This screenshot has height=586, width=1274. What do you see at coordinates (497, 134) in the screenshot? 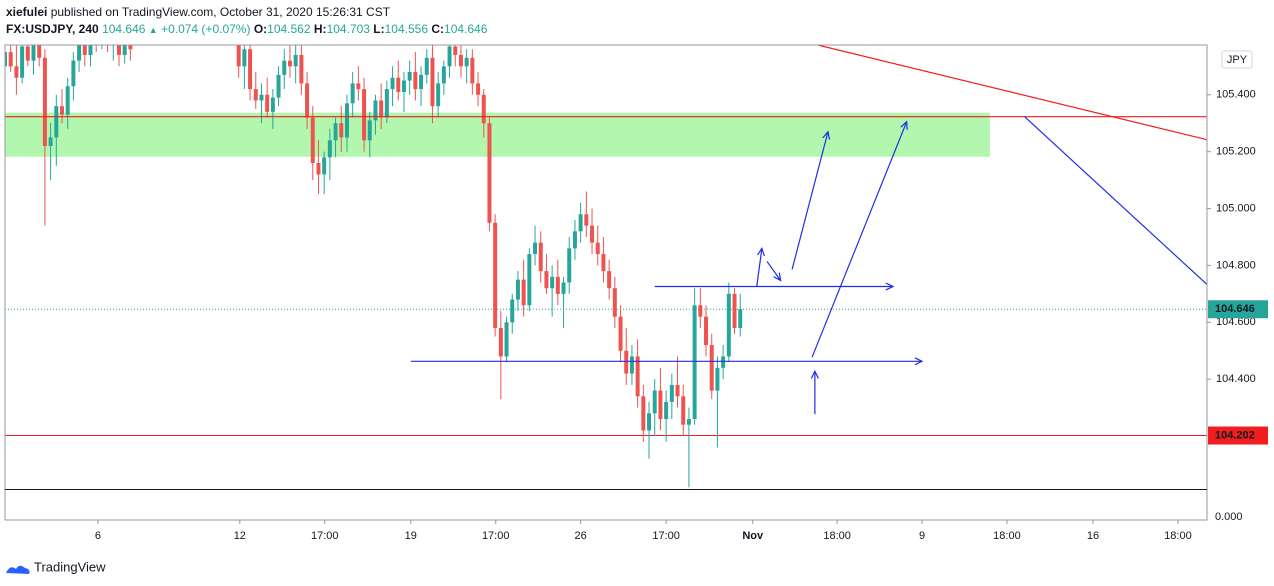
I see `zone` at bounding box center [497, 134].